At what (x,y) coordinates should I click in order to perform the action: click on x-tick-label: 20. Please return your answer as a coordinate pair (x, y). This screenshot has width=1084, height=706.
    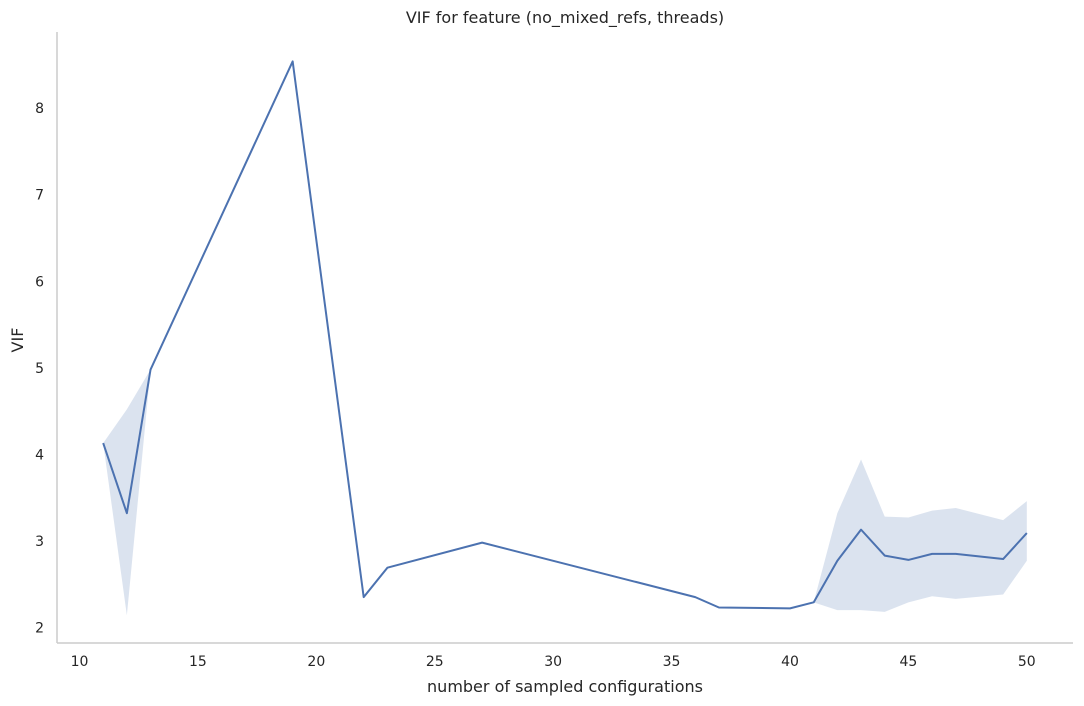
    Looking at the image, I should click on (316, 662).